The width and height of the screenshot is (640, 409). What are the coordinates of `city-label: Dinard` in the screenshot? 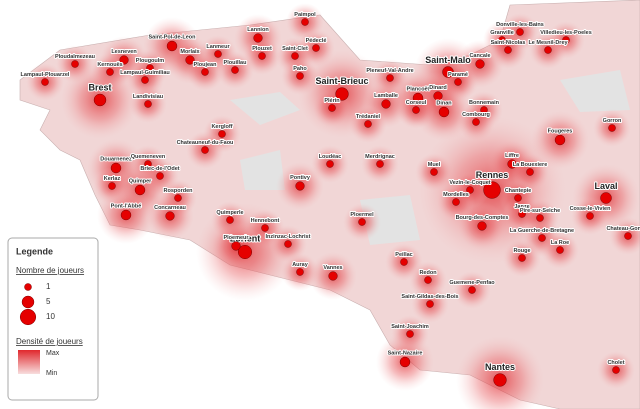 It's located at (437, 88).